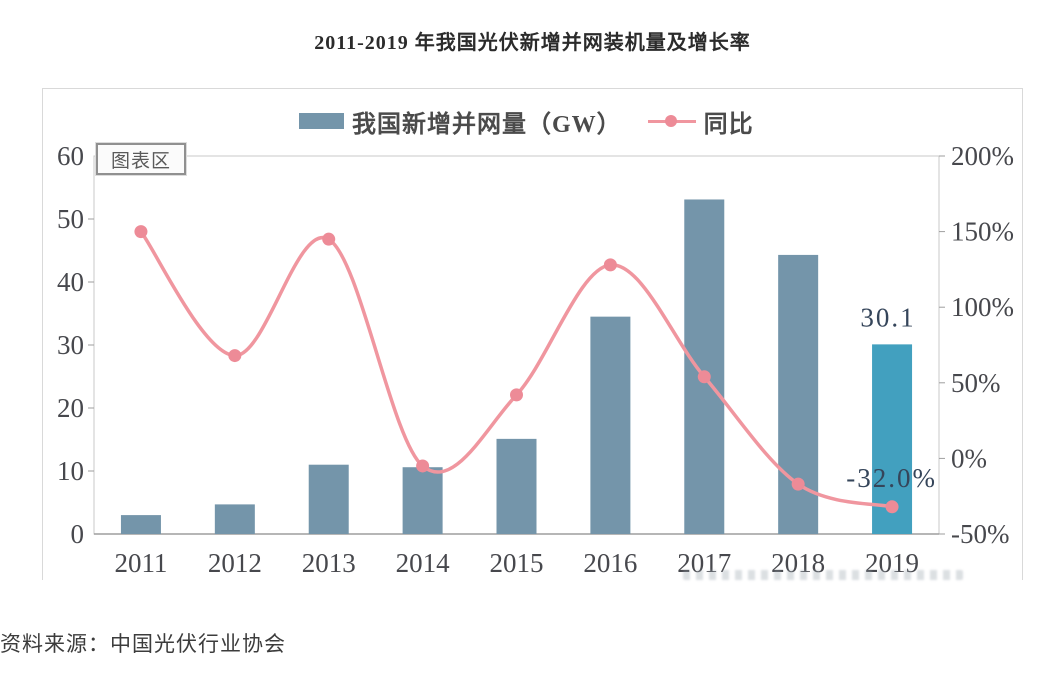  Describe the element at coordinates (728, 124) in the screenshot. I see `line-series-label: 同比` at that location.